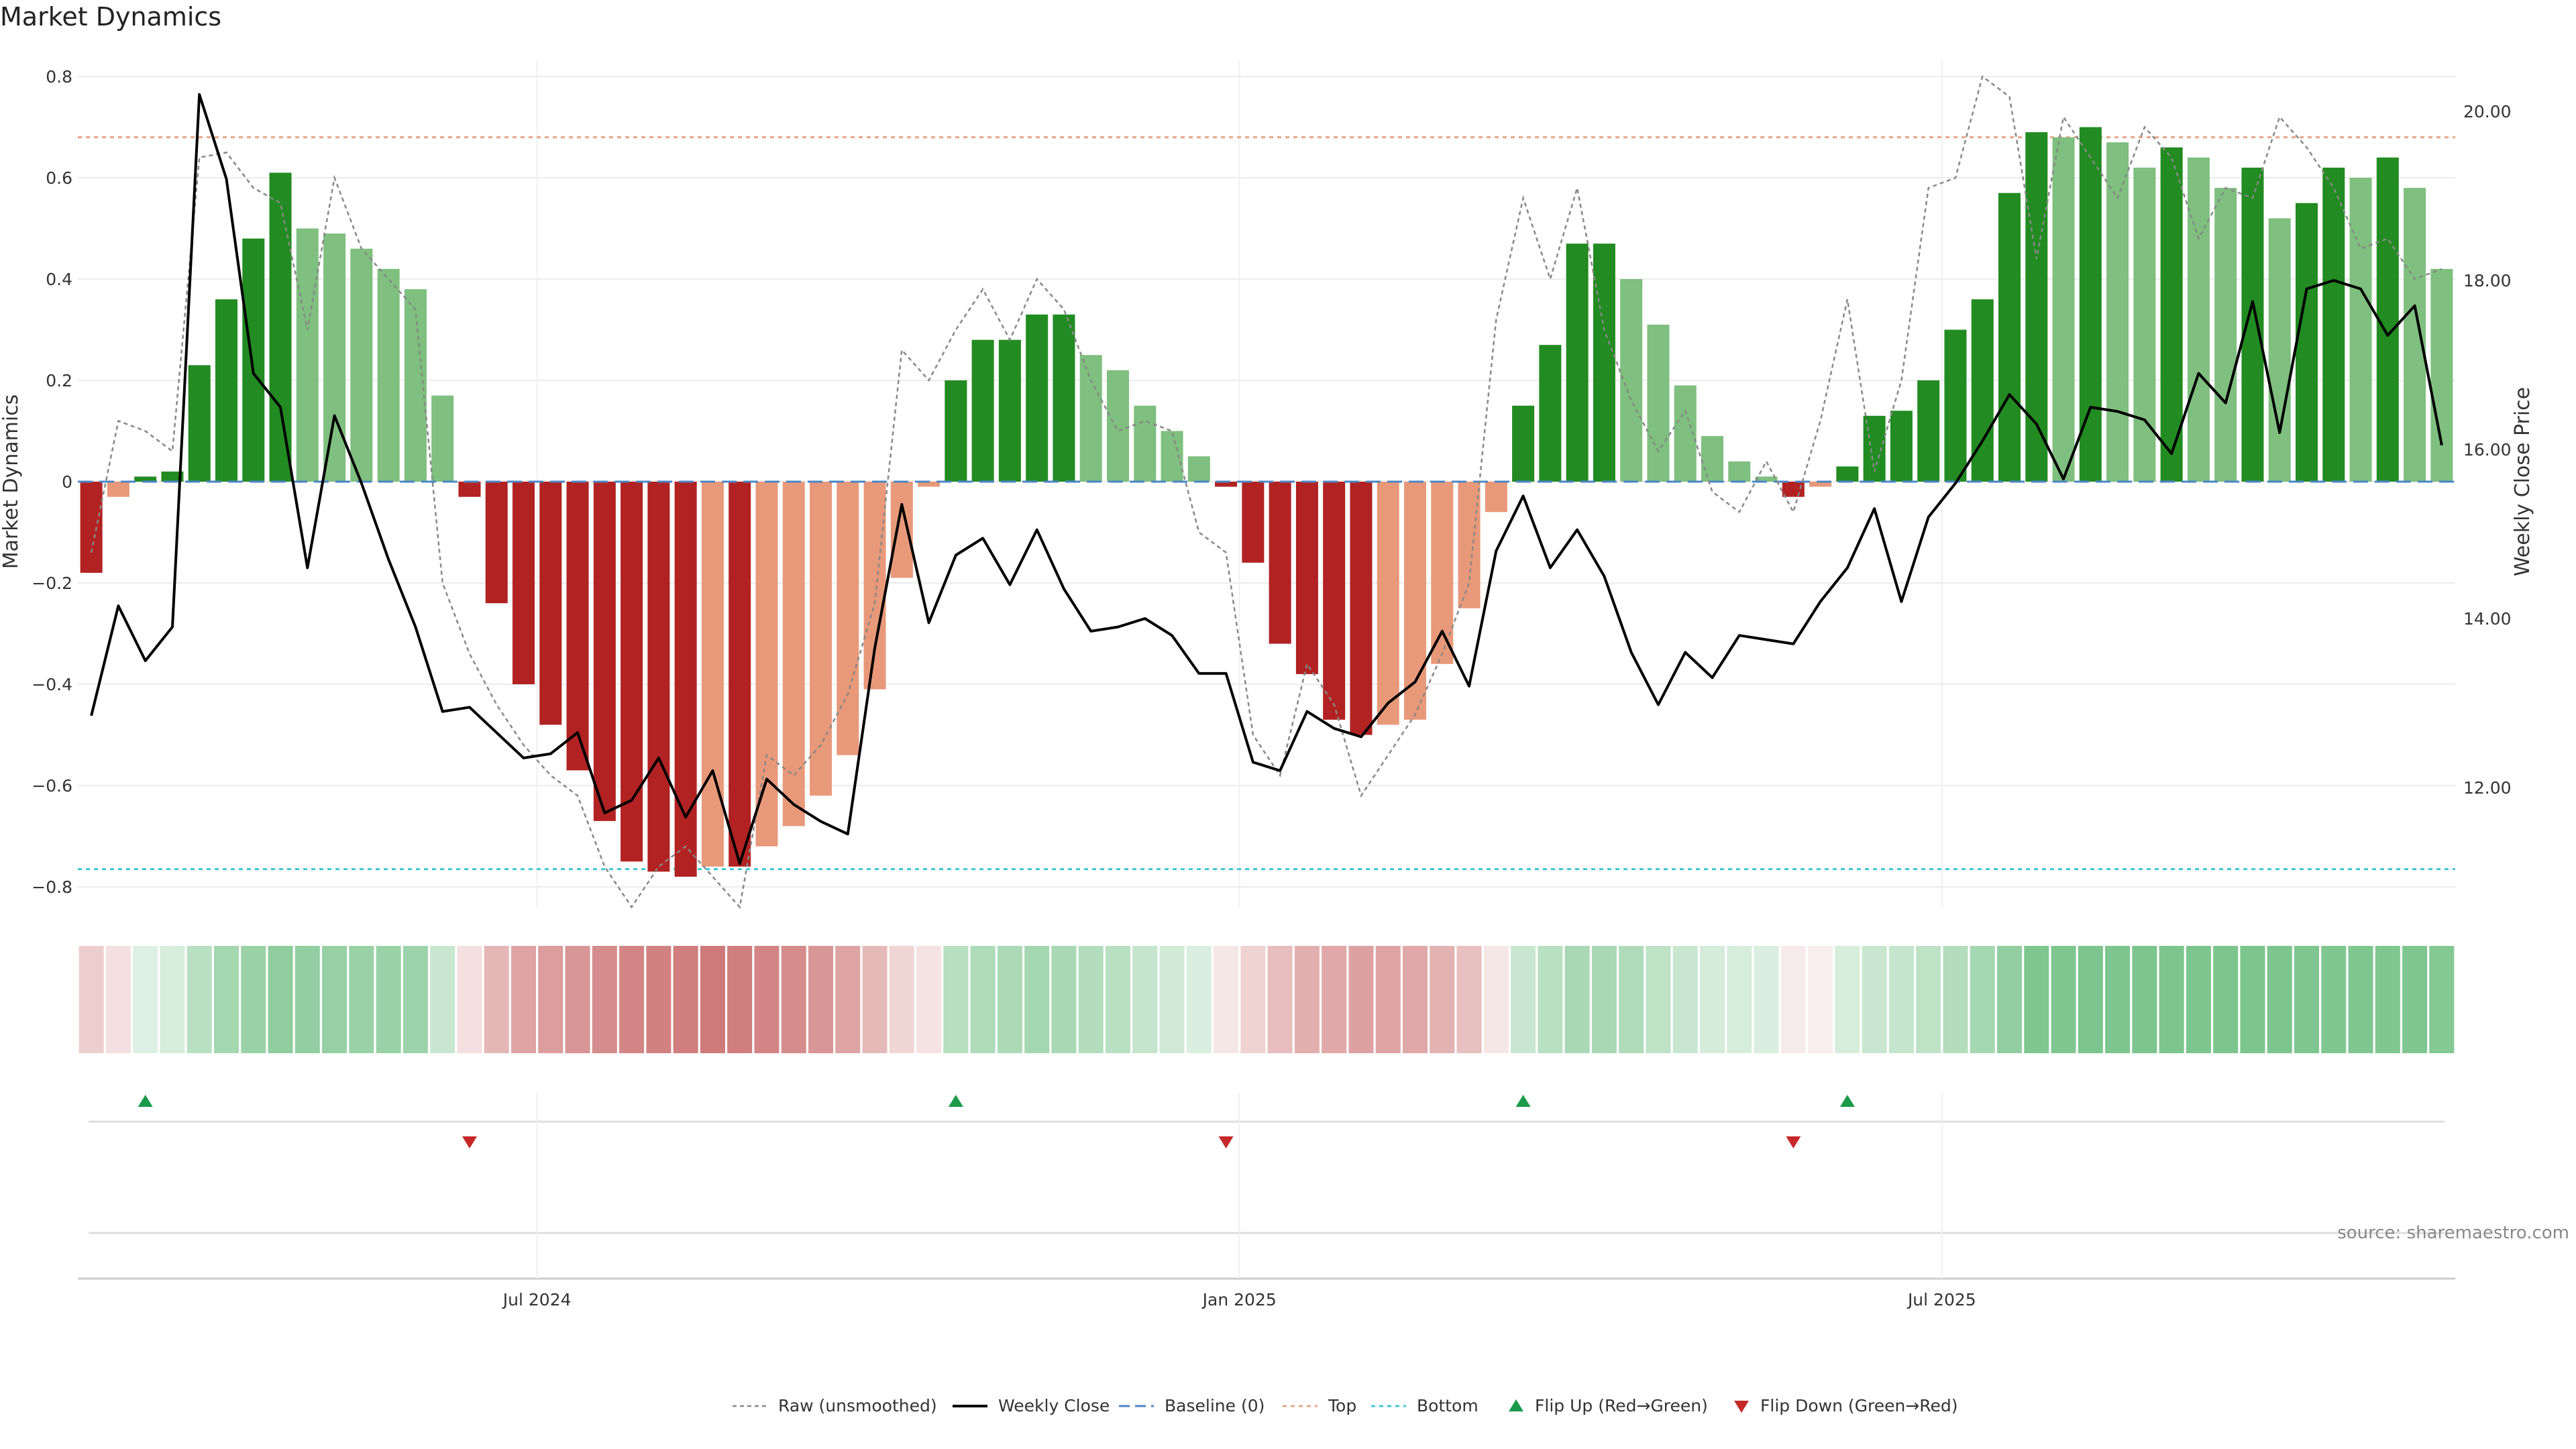 This screenshot has width=2576, height=1449. What do you see at coordinates (52, 583) in the screenshot?
I see `y-tick-label: −0.2` at bounding box center [52, 583].